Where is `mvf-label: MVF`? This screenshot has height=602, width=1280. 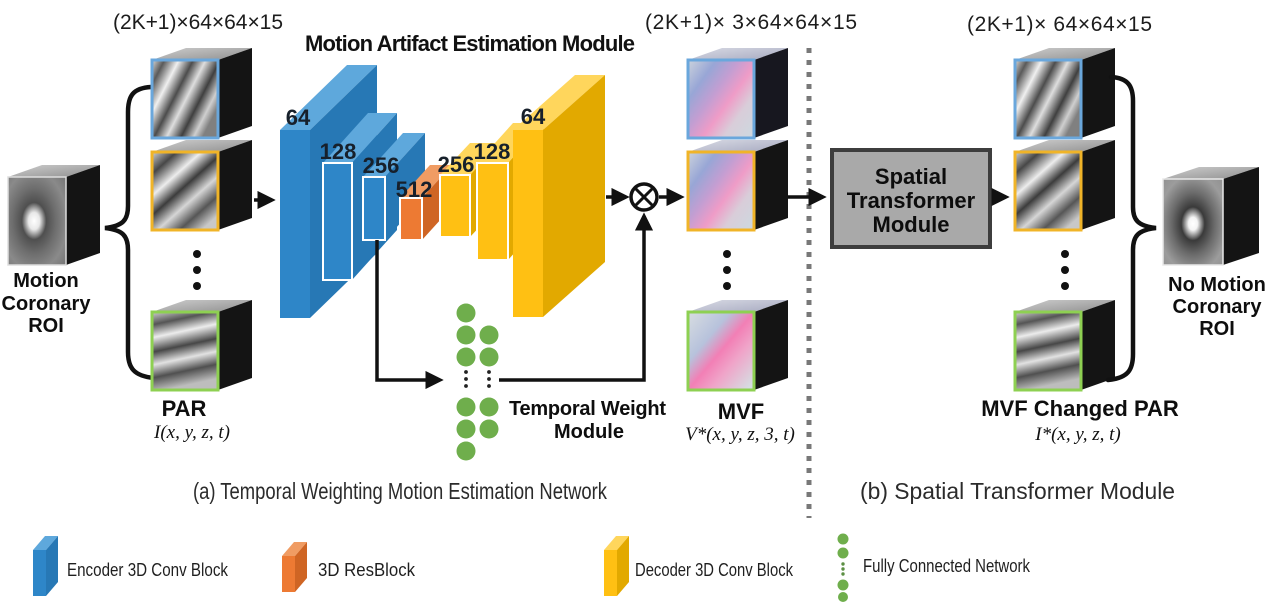
mvf-label: MVF is located at coordinates (741, 411).